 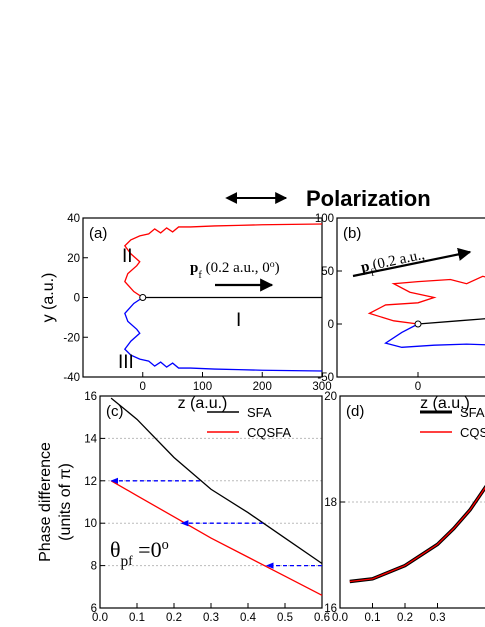 What do you see at coordinates (71, 378) in the screenshot?
I see `y-tick-label: -40` at bounding box center [71, 378].